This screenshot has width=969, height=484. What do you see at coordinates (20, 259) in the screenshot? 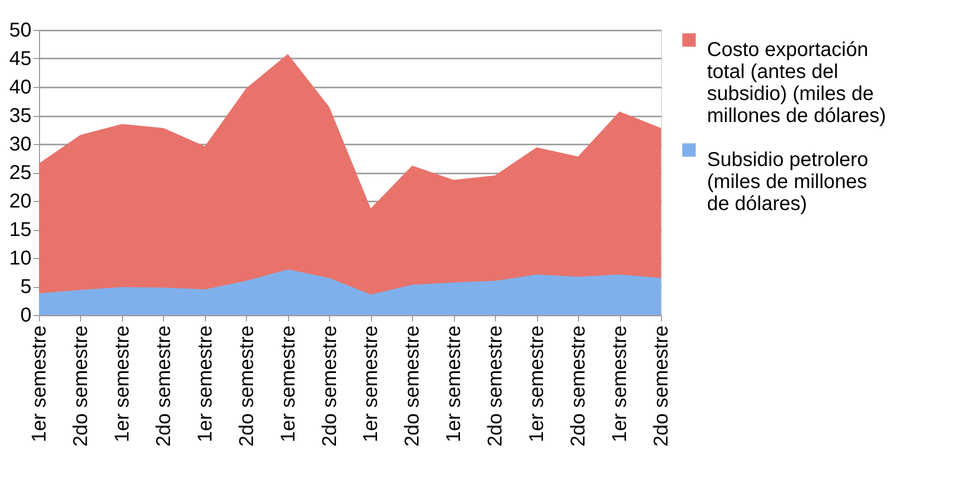
I see `y-tick-label: 10` at bounding box center [20, 259].